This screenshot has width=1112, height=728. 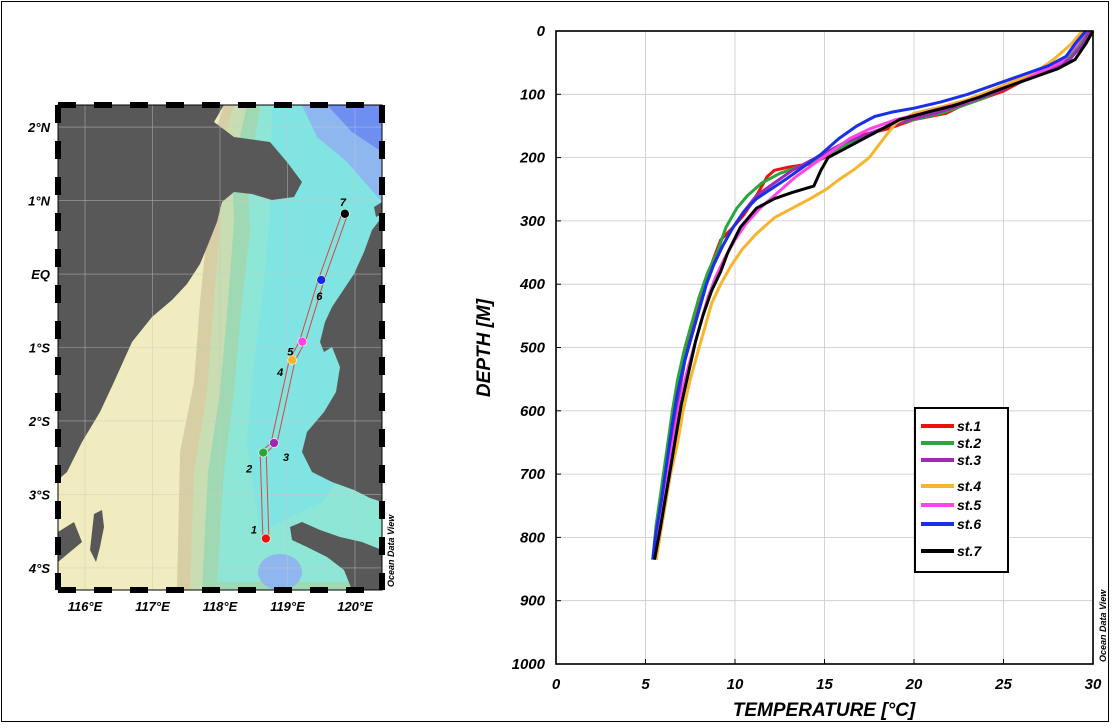 What do you see at coordinates (969, 505) in the screenshot?
I see `legend-label: st.5` at bounding box center [969, 505].